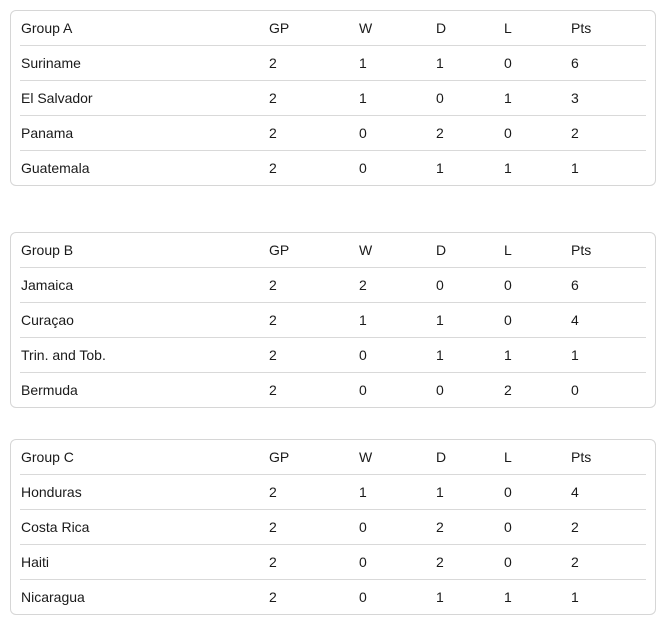 The image size is (664, 621). I want to click on team-name: Haiti, so click(35, 562).